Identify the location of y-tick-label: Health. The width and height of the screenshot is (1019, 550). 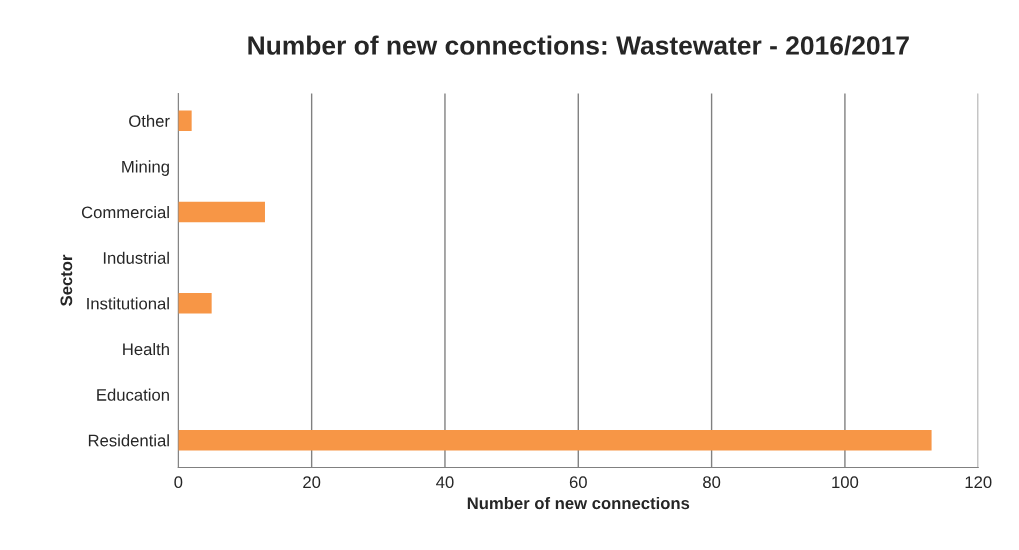
(146, 349).